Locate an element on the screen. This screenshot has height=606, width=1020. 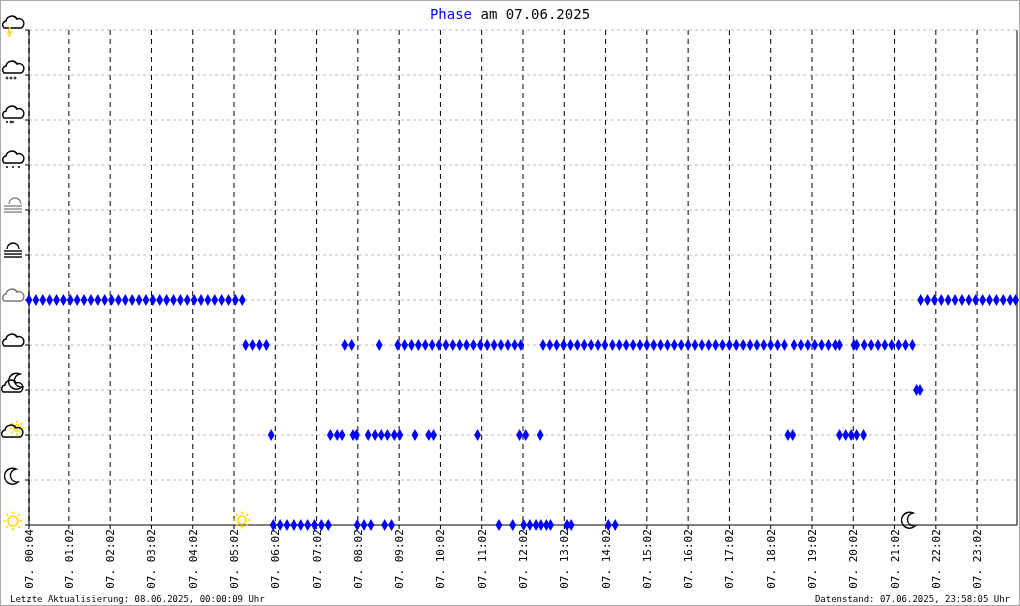
x-tick-label: 07. 02:02 is located at coordinates (111, 559).